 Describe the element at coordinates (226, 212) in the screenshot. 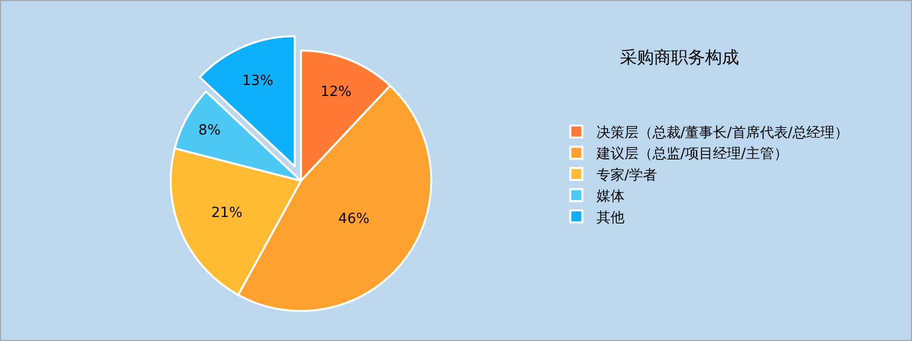

I see `data-label: 21%` at that location.